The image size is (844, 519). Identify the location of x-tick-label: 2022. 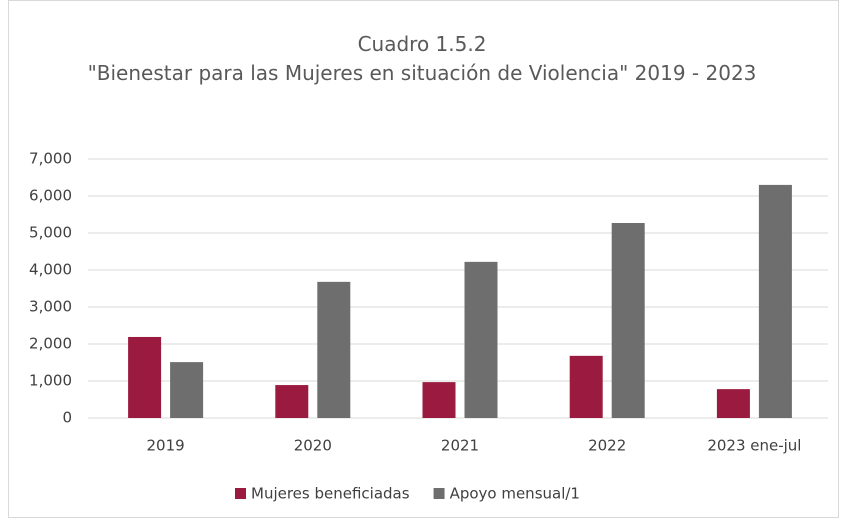
(607, 446).